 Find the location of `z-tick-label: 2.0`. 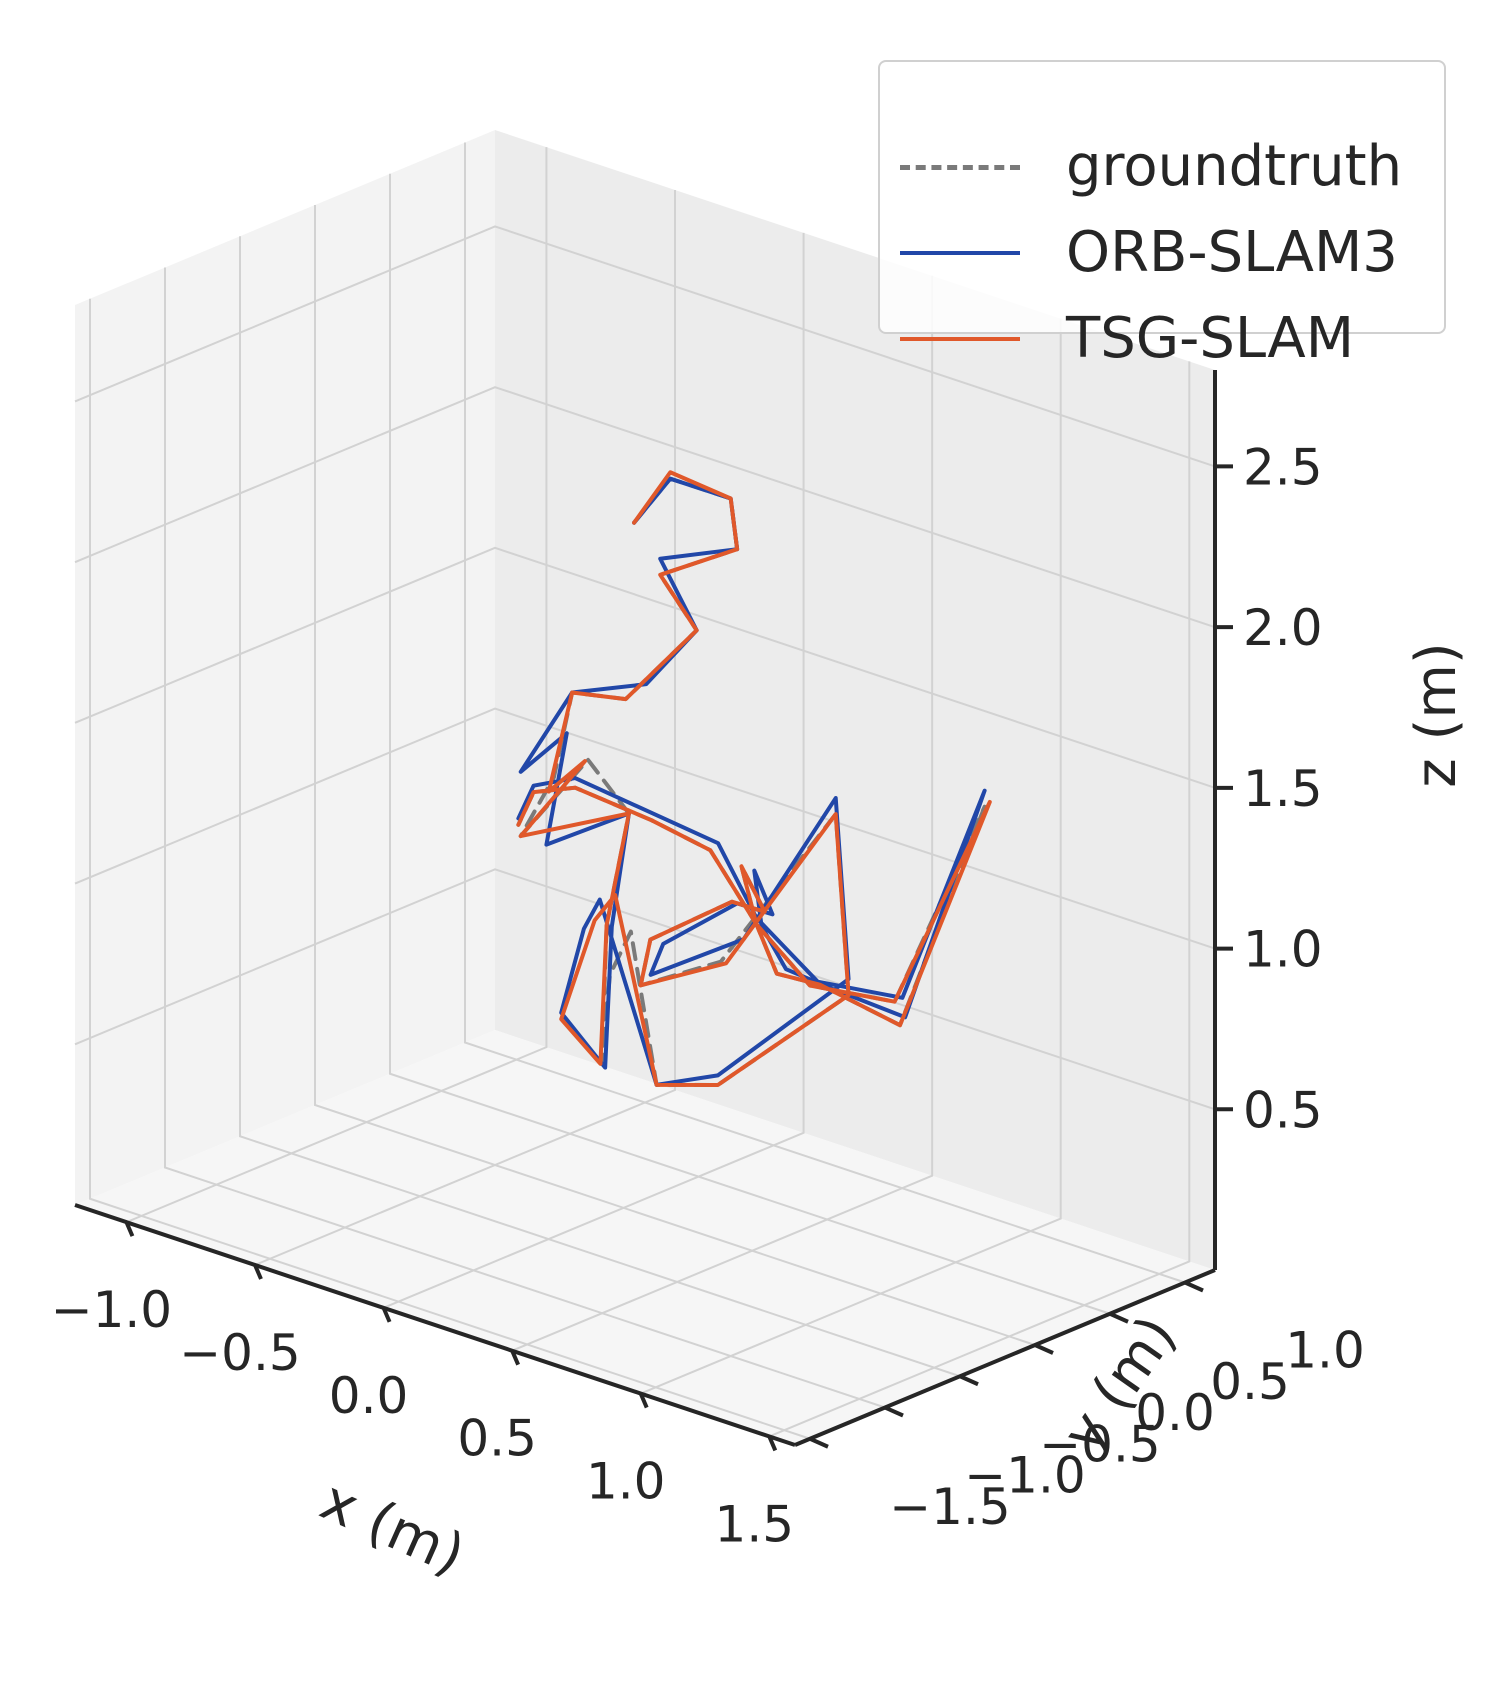

z-tick-label: 2.0 is located at coordinates (1283, 628).